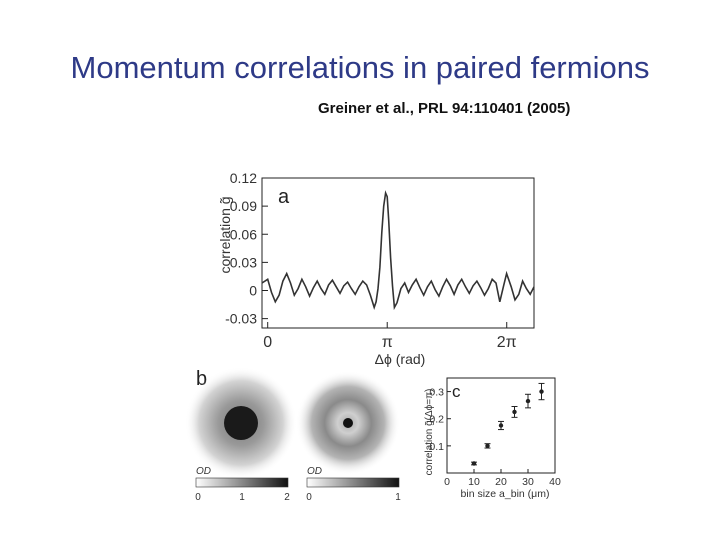  I want to click on panel-a-ylabel: correlation g̃, so click(225, 234).